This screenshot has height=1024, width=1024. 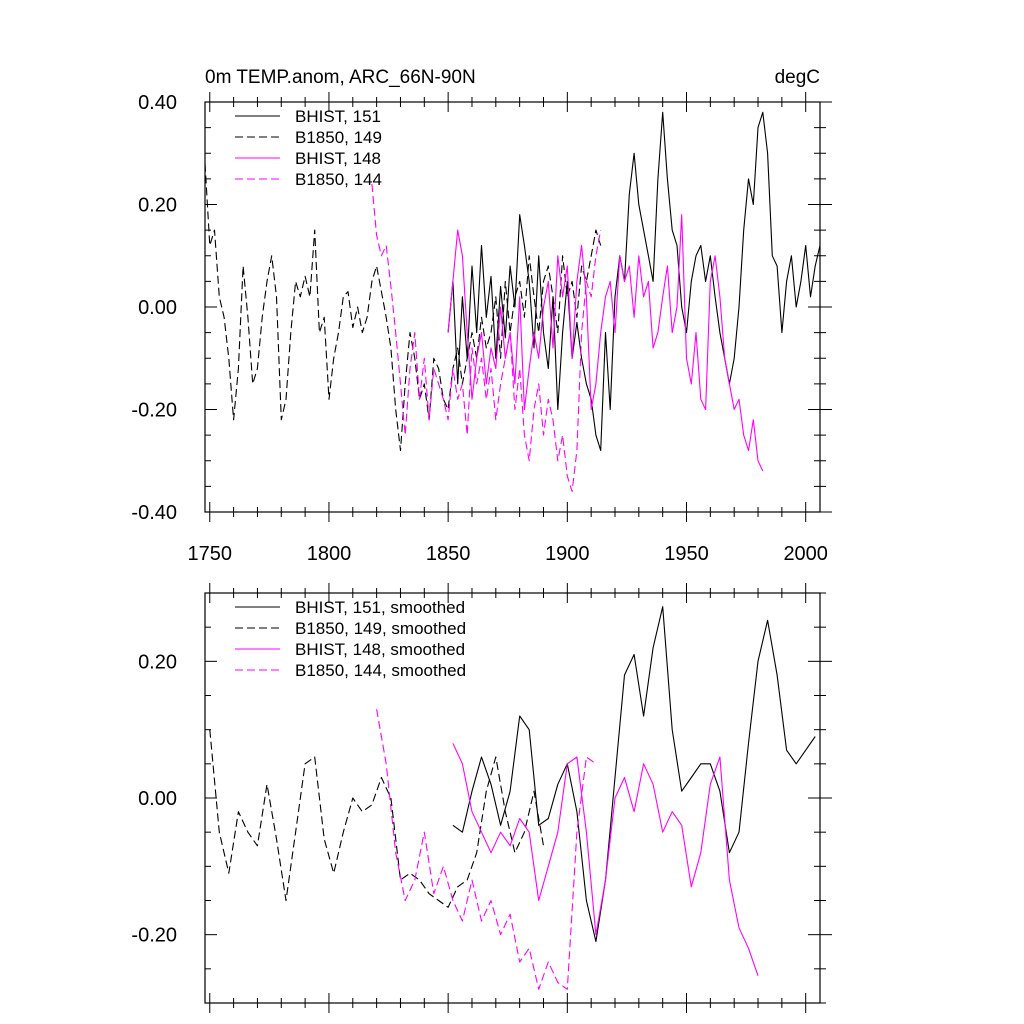 I want to click on legend-label: B1850, 149, so click(x=338, y=137).